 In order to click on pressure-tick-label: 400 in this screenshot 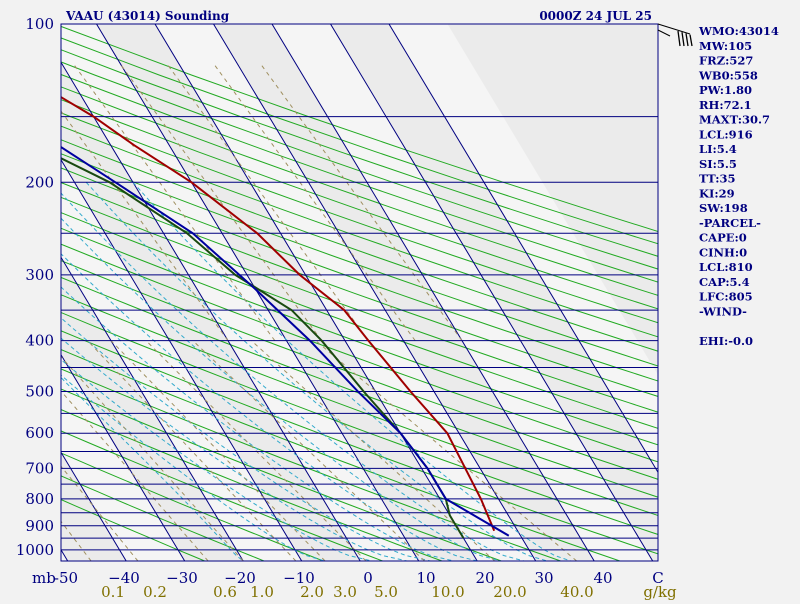, I will do `click(39, 341)`.